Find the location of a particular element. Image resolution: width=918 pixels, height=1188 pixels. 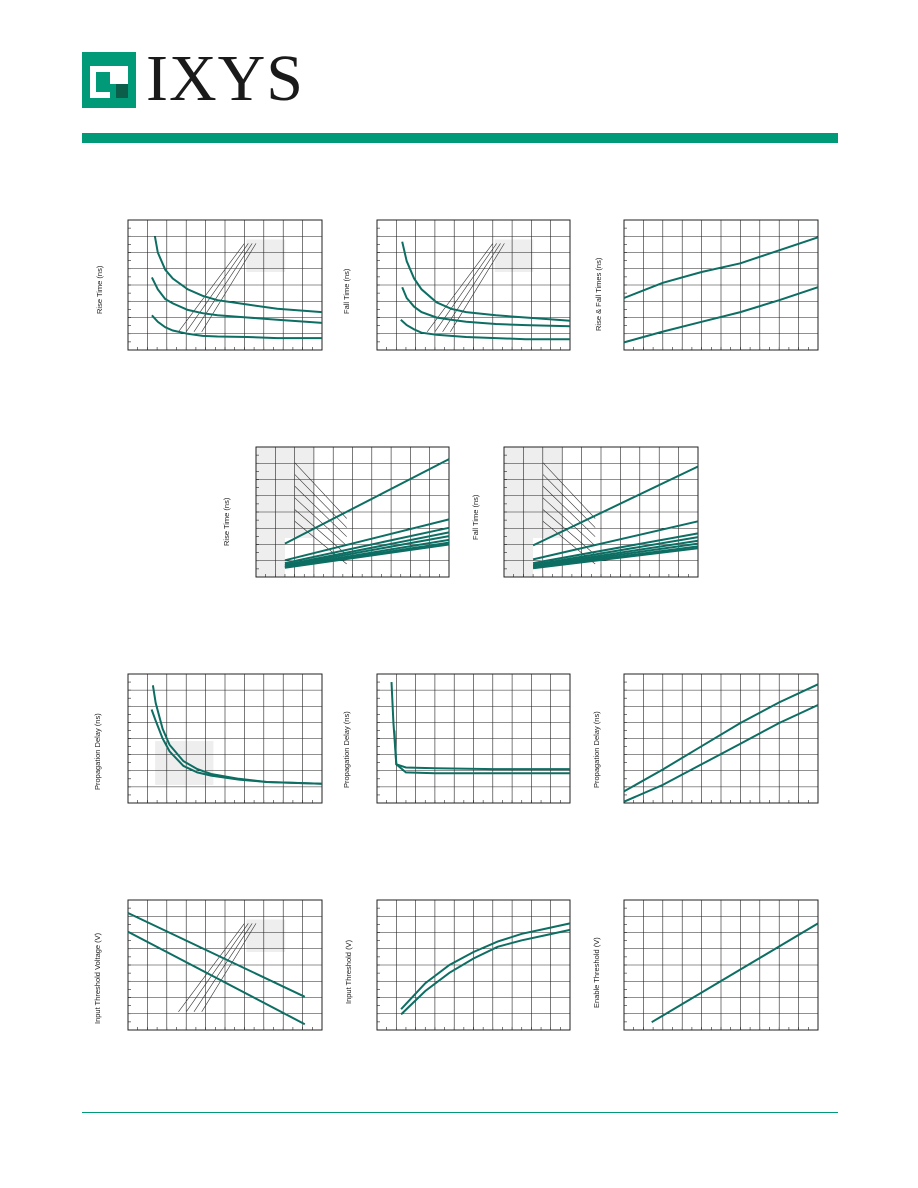

ylabel-propagation-delay-3: Propagation Delay (ns) is located at coordinates (596, 749).